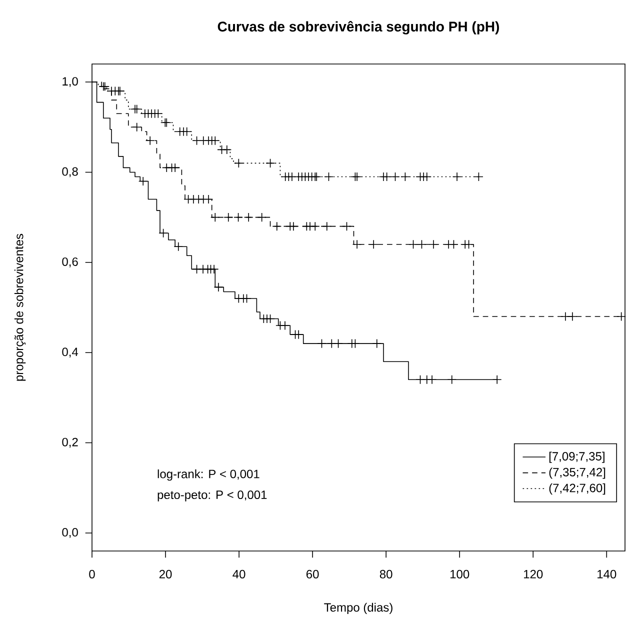  What do you see at coordinates (358, 608) in the screenshot?
I see `x-axis-title: Tempo (dias)` at bounding box center [358, 608].